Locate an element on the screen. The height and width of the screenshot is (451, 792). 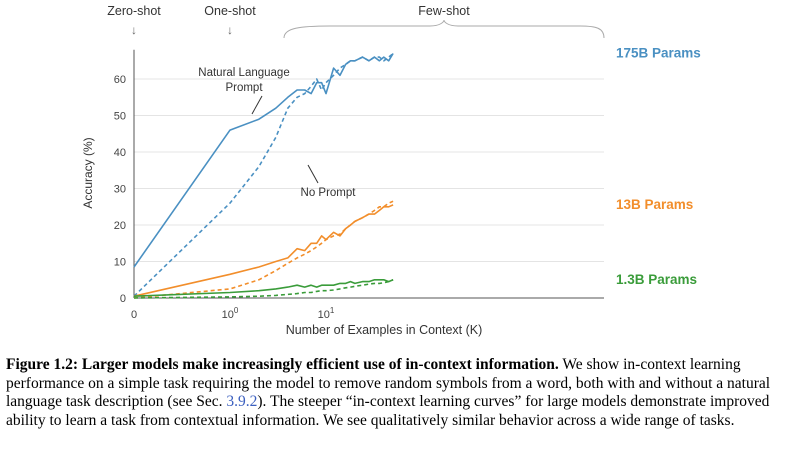
y-tick-label: 10 is located at coordinates (120, 263).